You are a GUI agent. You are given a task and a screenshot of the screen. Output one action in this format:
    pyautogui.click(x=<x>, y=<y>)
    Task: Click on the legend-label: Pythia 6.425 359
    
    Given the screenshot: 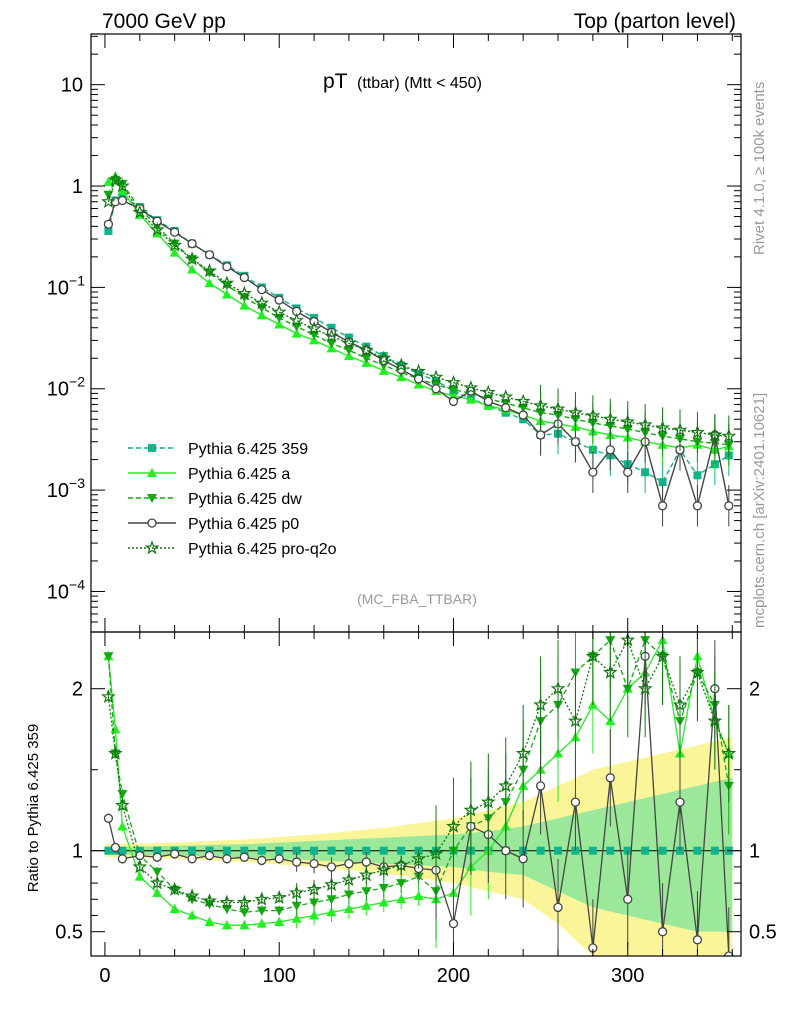 What is the action you would take?
    pyautogui.click(x=248, y=449)
    